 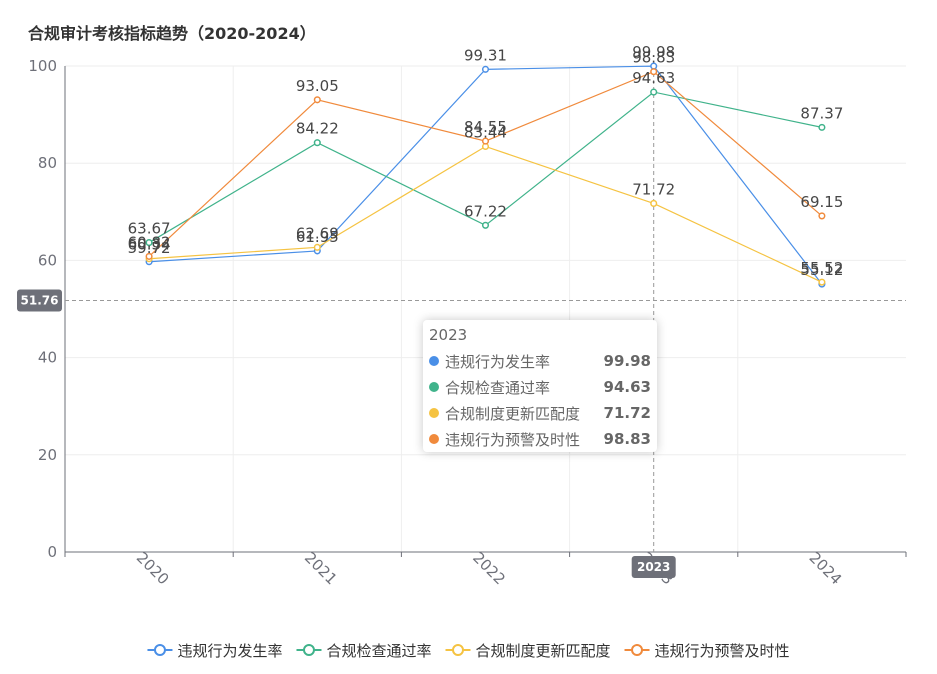 I want to click on data-label: 71.72, so click(x=653, y=189).